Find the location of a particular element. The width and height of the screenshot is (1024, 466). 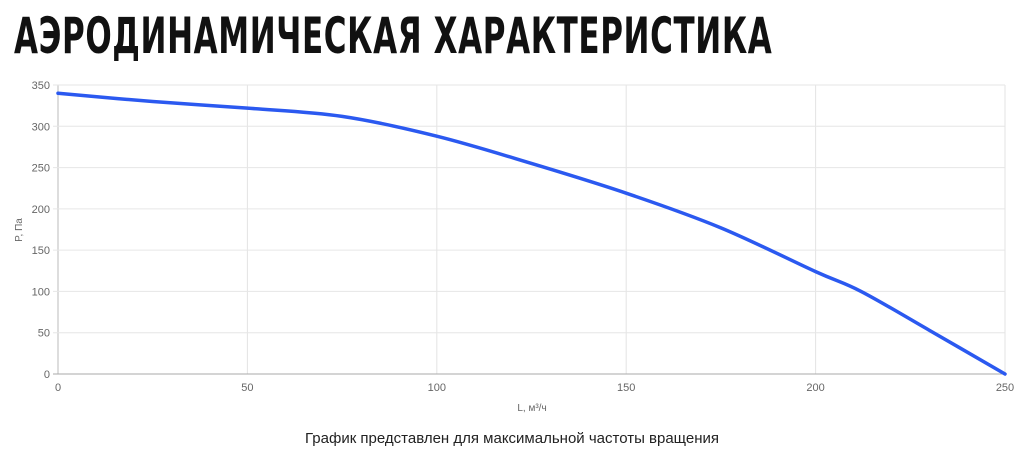

y-tick-label: 0 is located at coordinates (47, 375).